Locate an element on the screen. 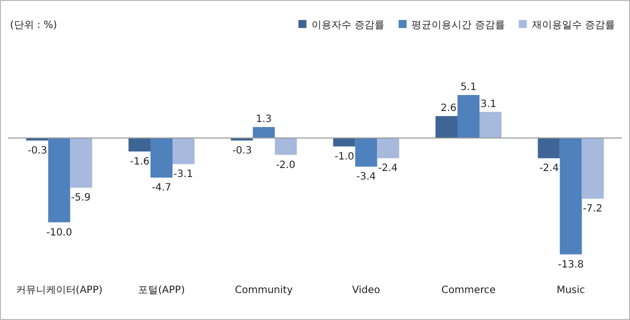 Image resolution: width=630 pixels, height=320 pixels. legend-label: 평균이용시간 증감률 is located at coordinates (458, 25).